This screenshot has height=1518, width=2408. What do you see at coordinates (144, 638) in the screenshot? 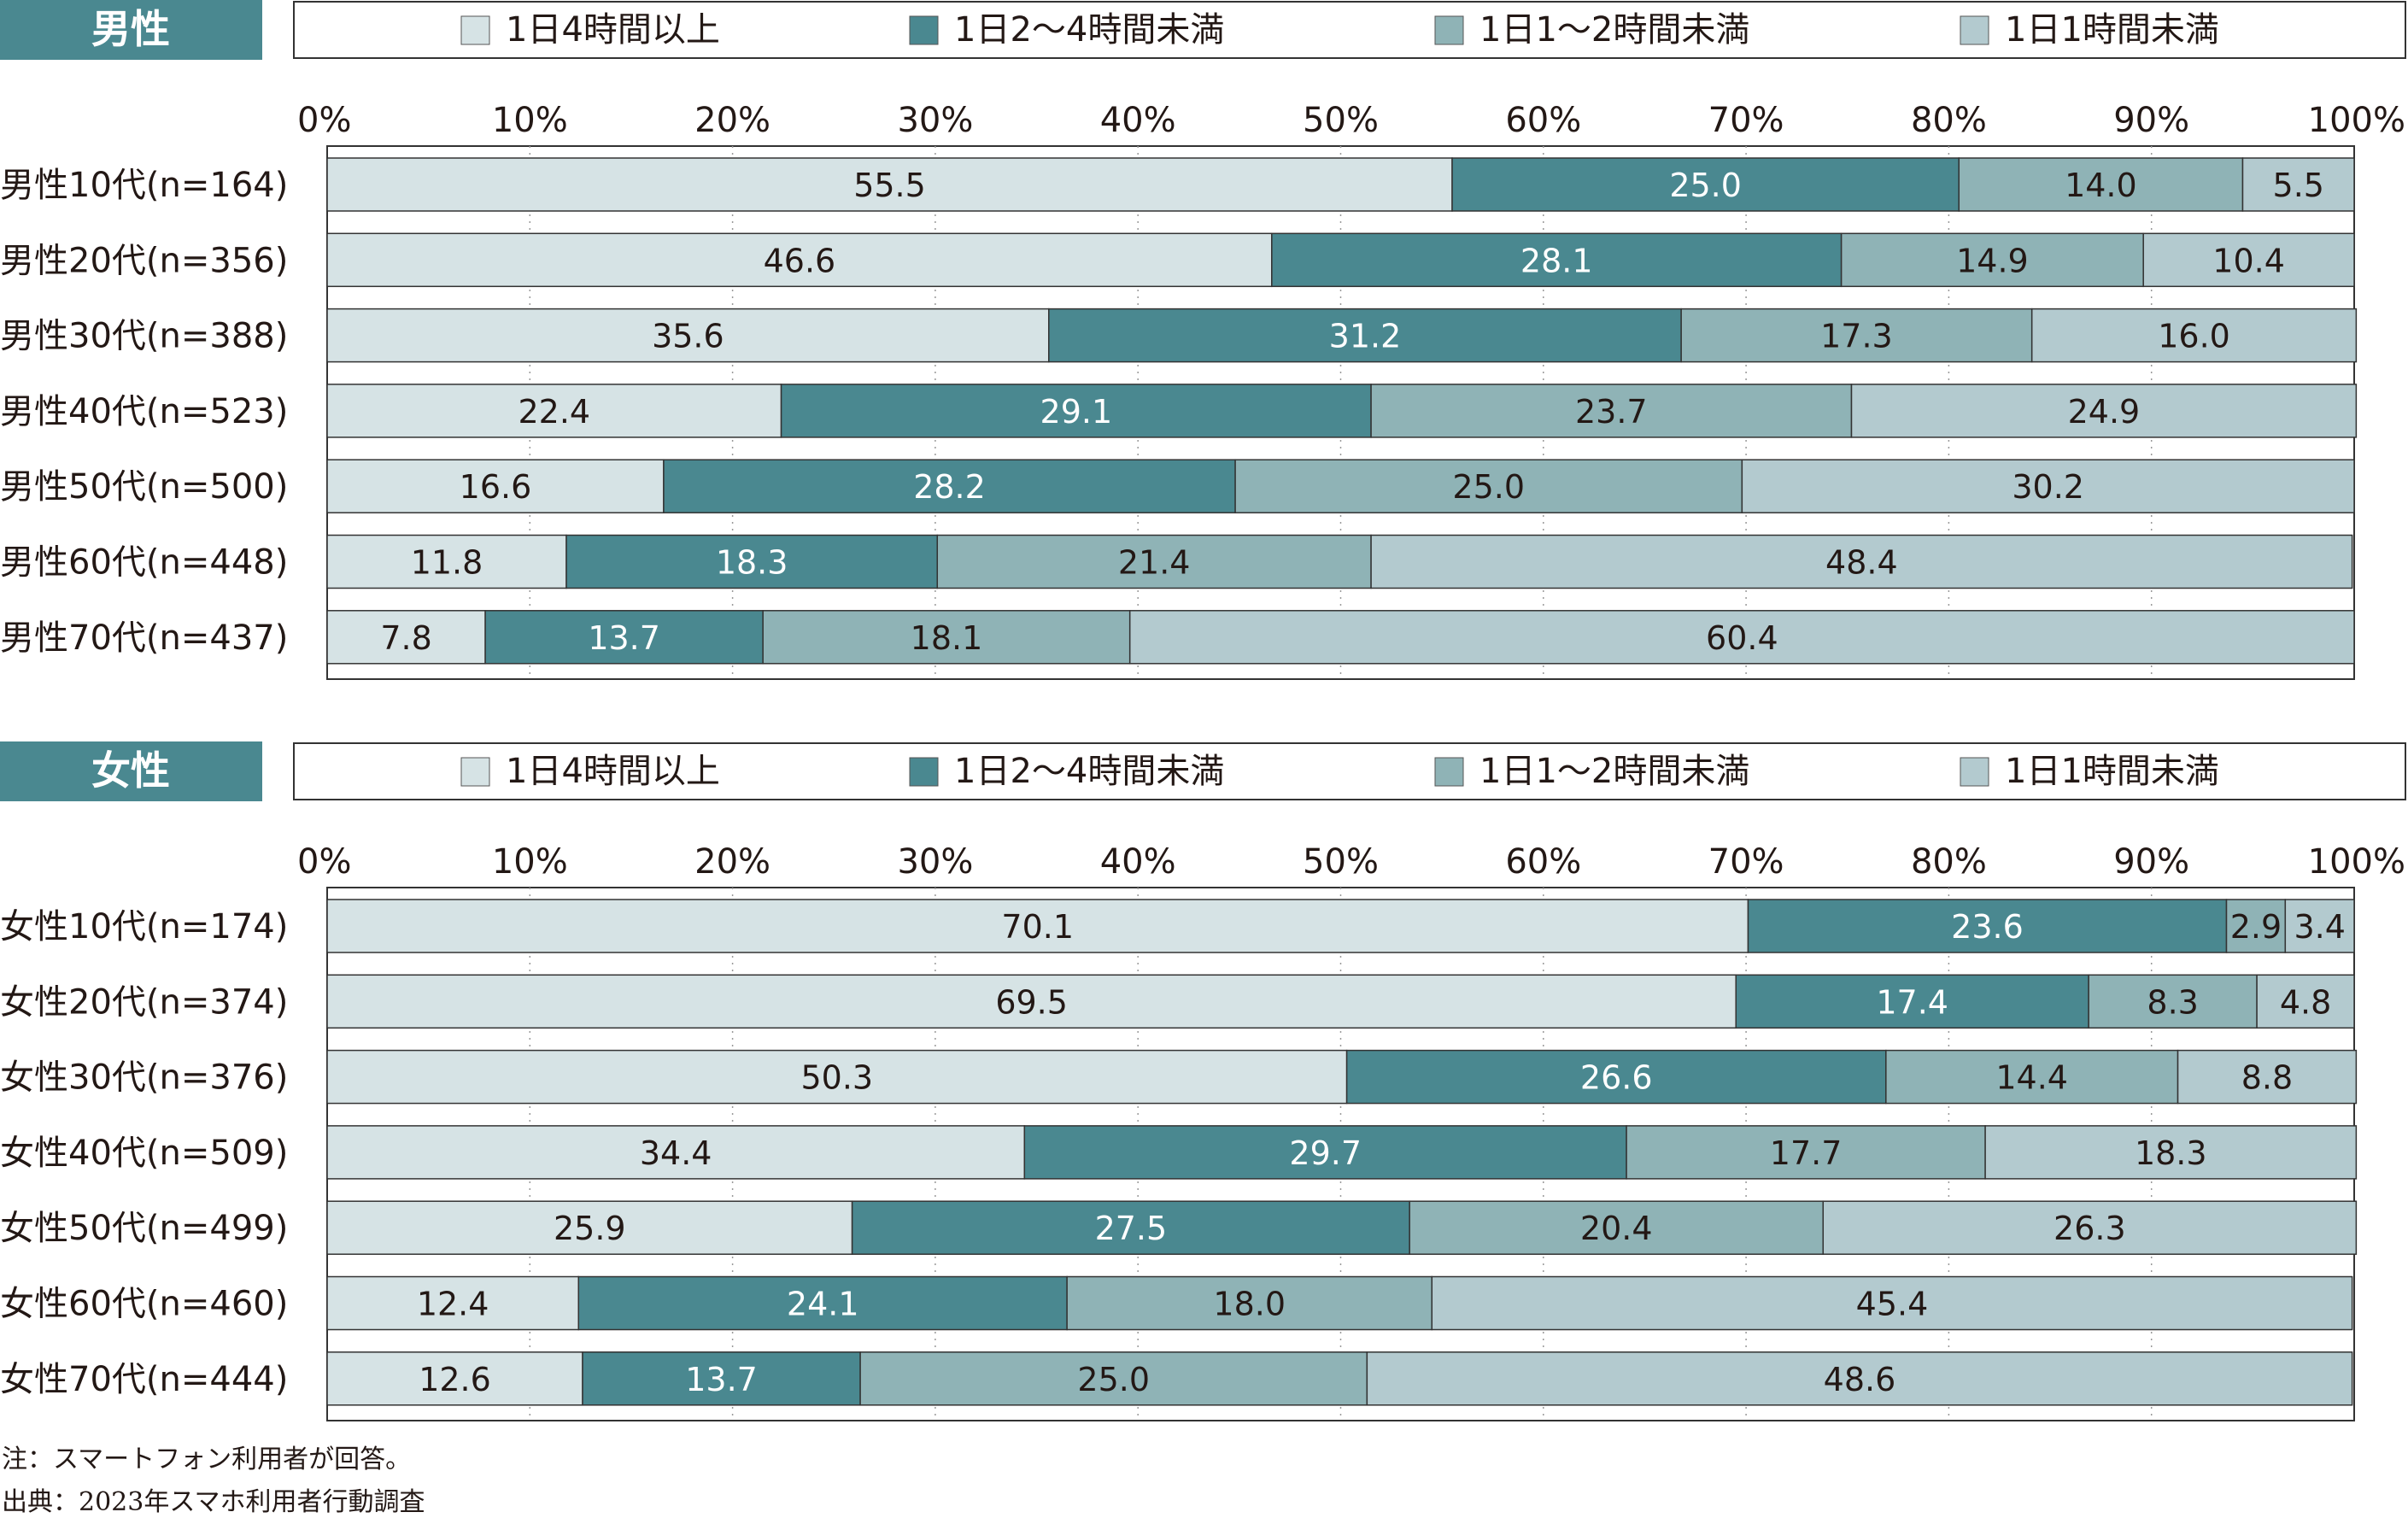
I see `category-label: 男性70代(n=437)` at bounding box center [144, 638].